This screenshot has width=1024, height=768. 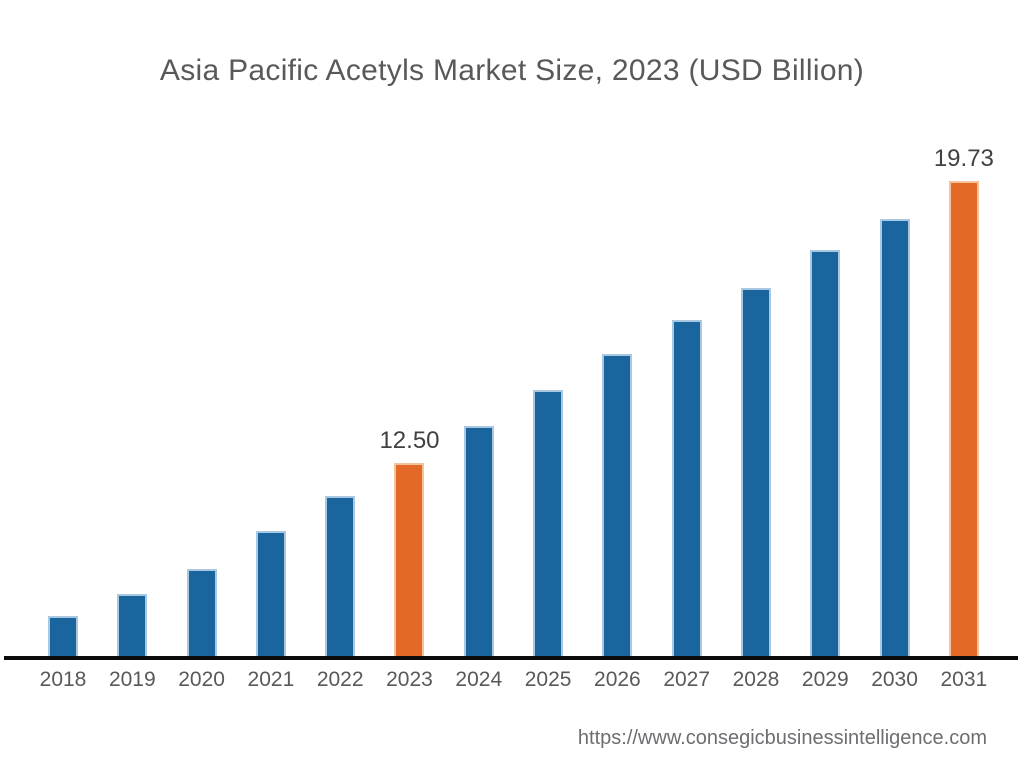 I want to click on bar-cell-2028: 2028, so click(x=756, y=435).